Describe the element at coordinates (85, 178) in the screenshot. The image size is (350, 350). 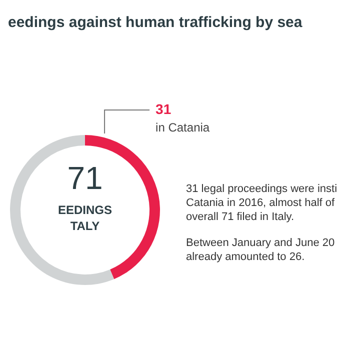
I see `text: 71` at that location.